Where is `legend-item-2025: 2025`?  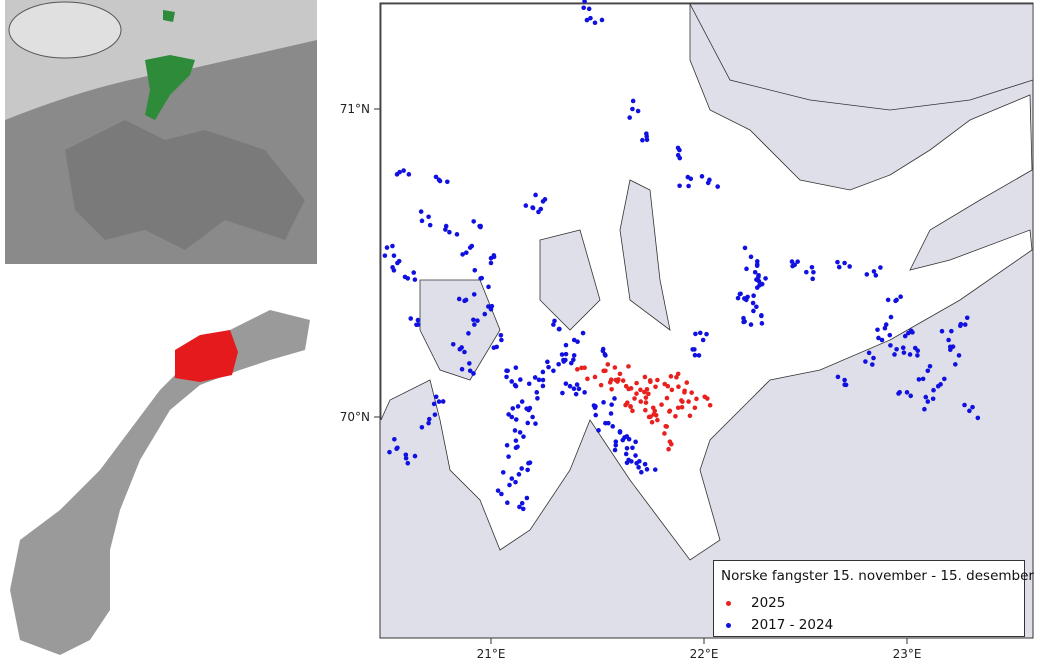 legend-item-2025: 2025 is located at coordinates (755, 603).